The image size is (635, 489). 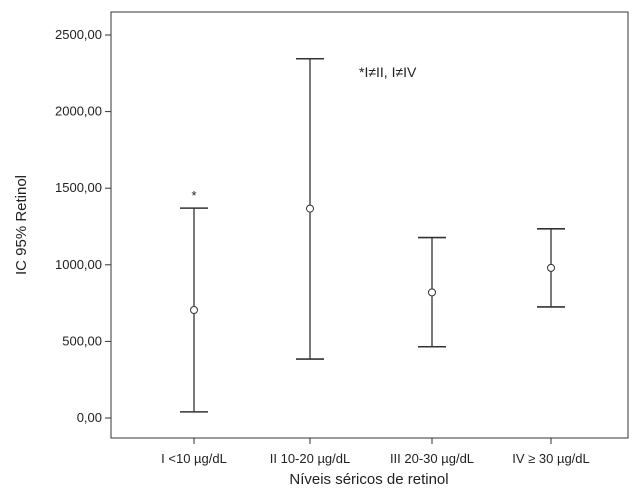 I want to click on x-tick-label: I <10 µg/dL, so click(x=194, y=458).